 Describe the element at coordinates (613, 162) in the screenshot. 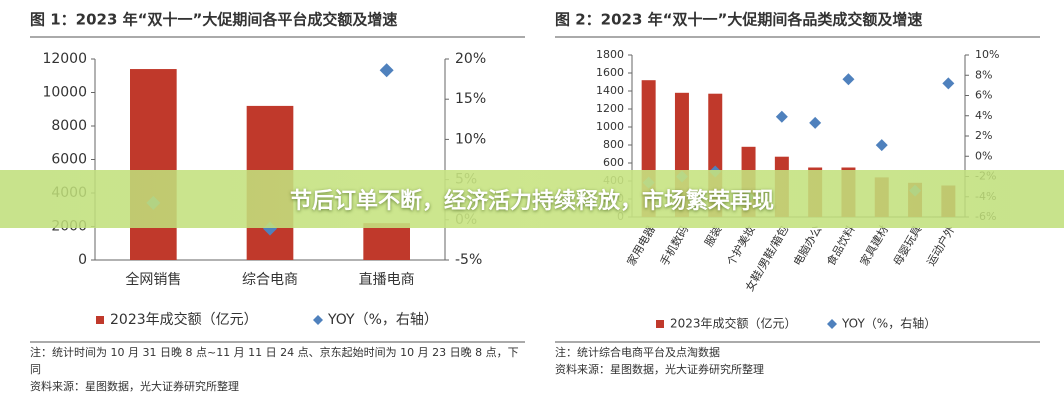

I see `y-tick-label: 600` at that location.